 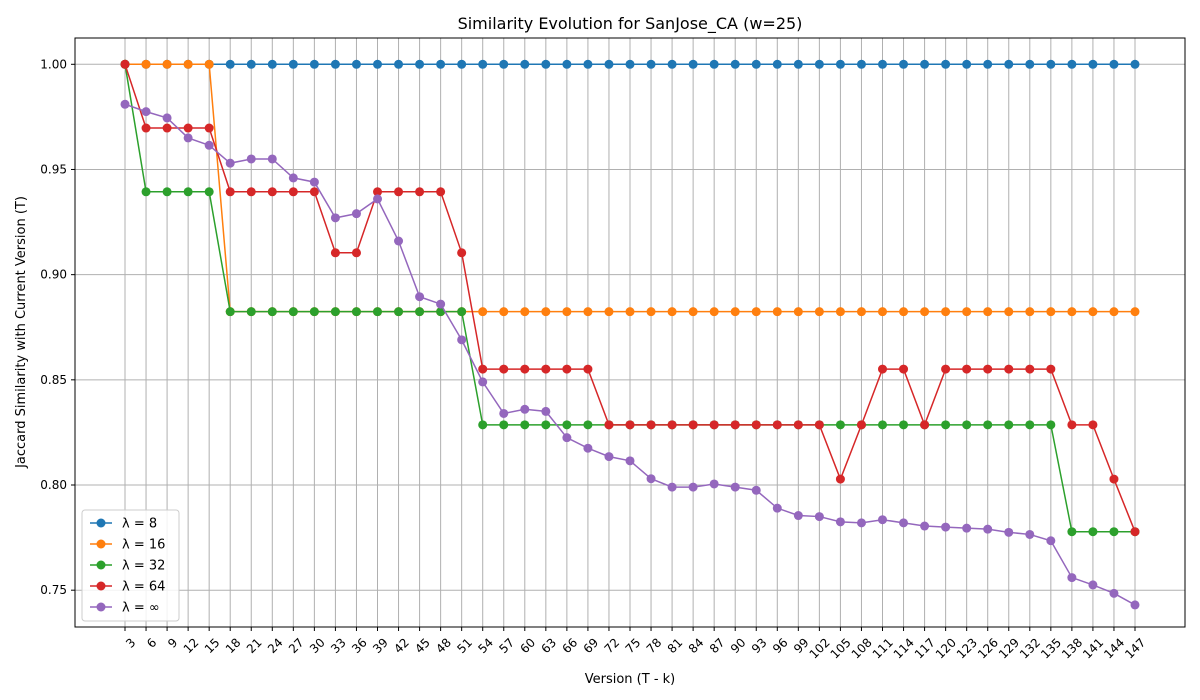 I want to click on legend-label: λ = 64, so click(x=143, y=587).